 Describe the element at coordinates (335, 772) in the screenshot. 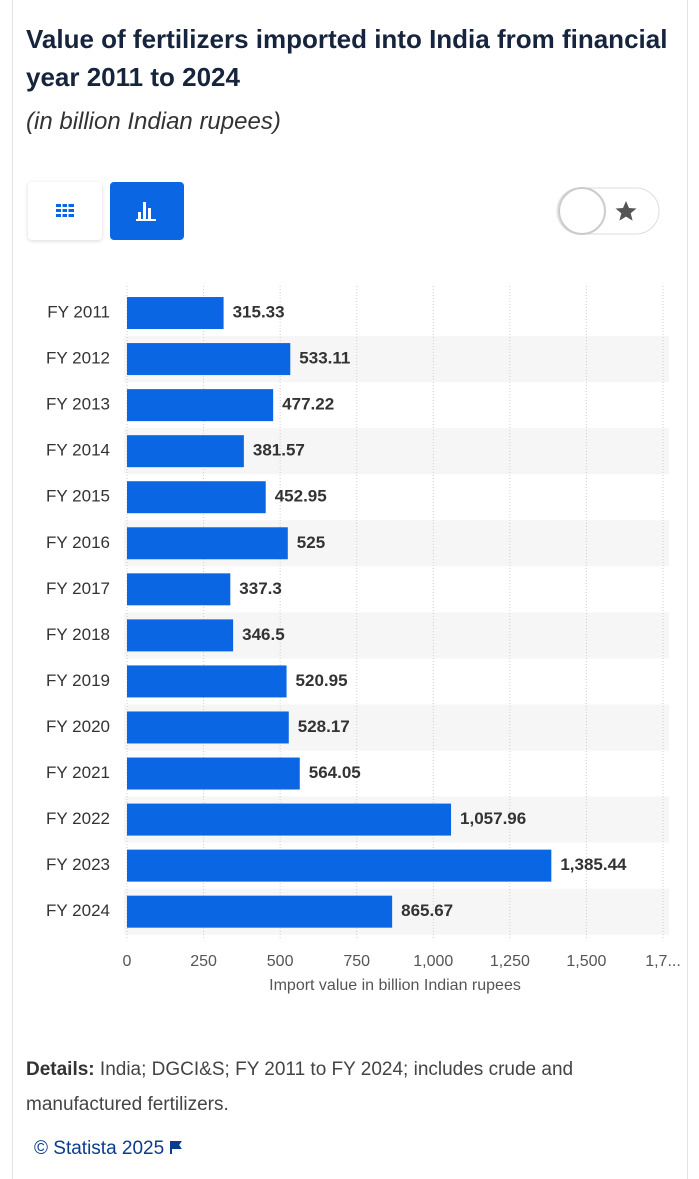

I see `value-label: 564.05` at that location.